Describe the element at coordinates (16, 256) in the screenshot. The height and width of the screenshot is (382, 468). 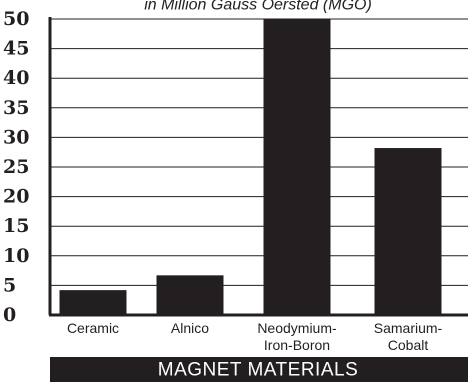
I see `y-tick-label-10: 10` at that location.